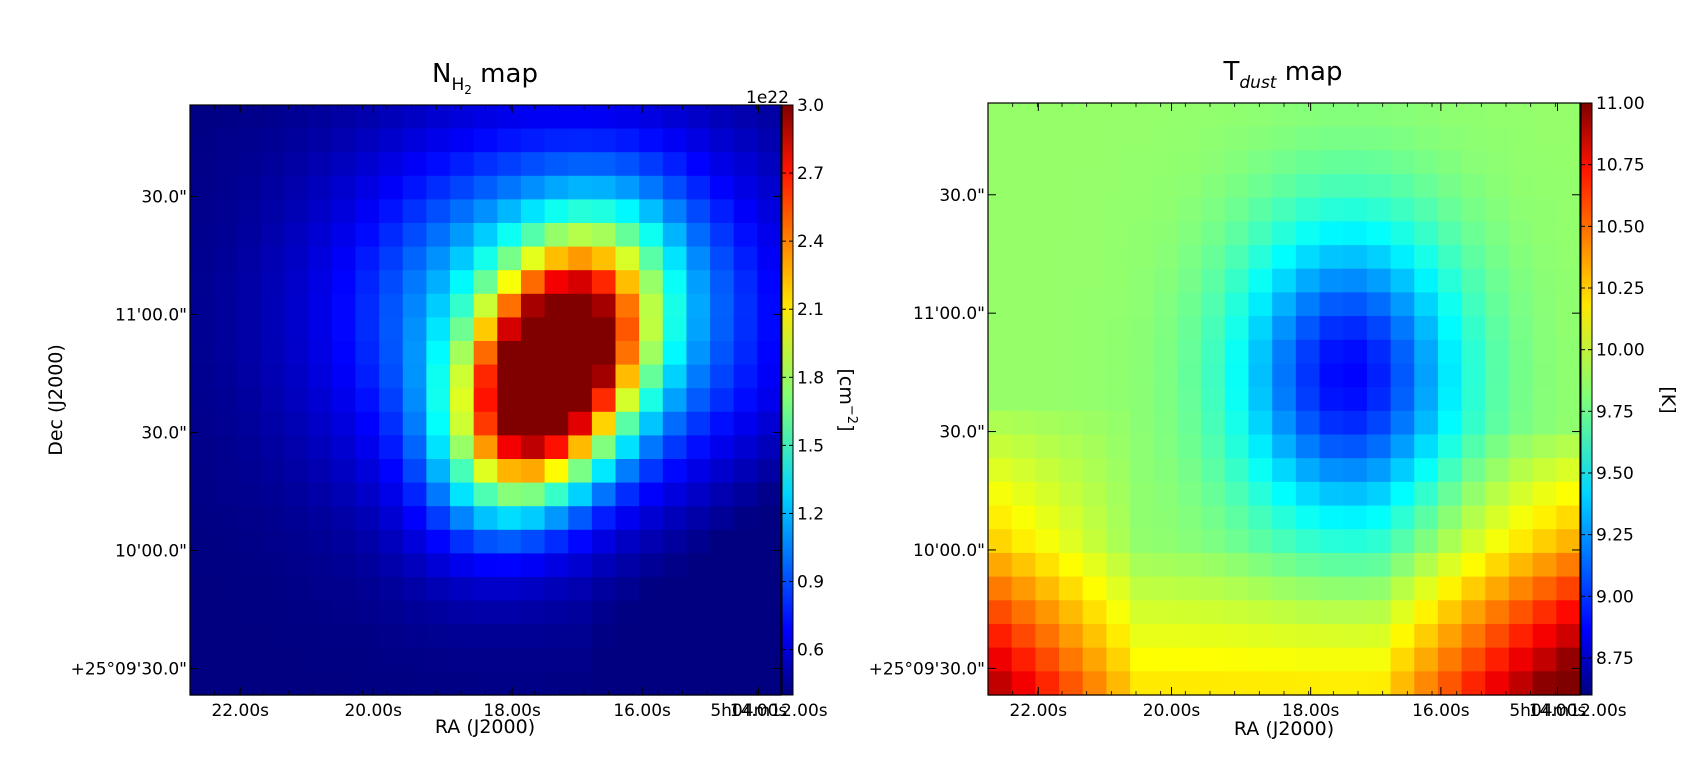 This screenshot has width=1686, height=772. I want to click on colorbar-tick-label: 1.8, so click(810, 378).